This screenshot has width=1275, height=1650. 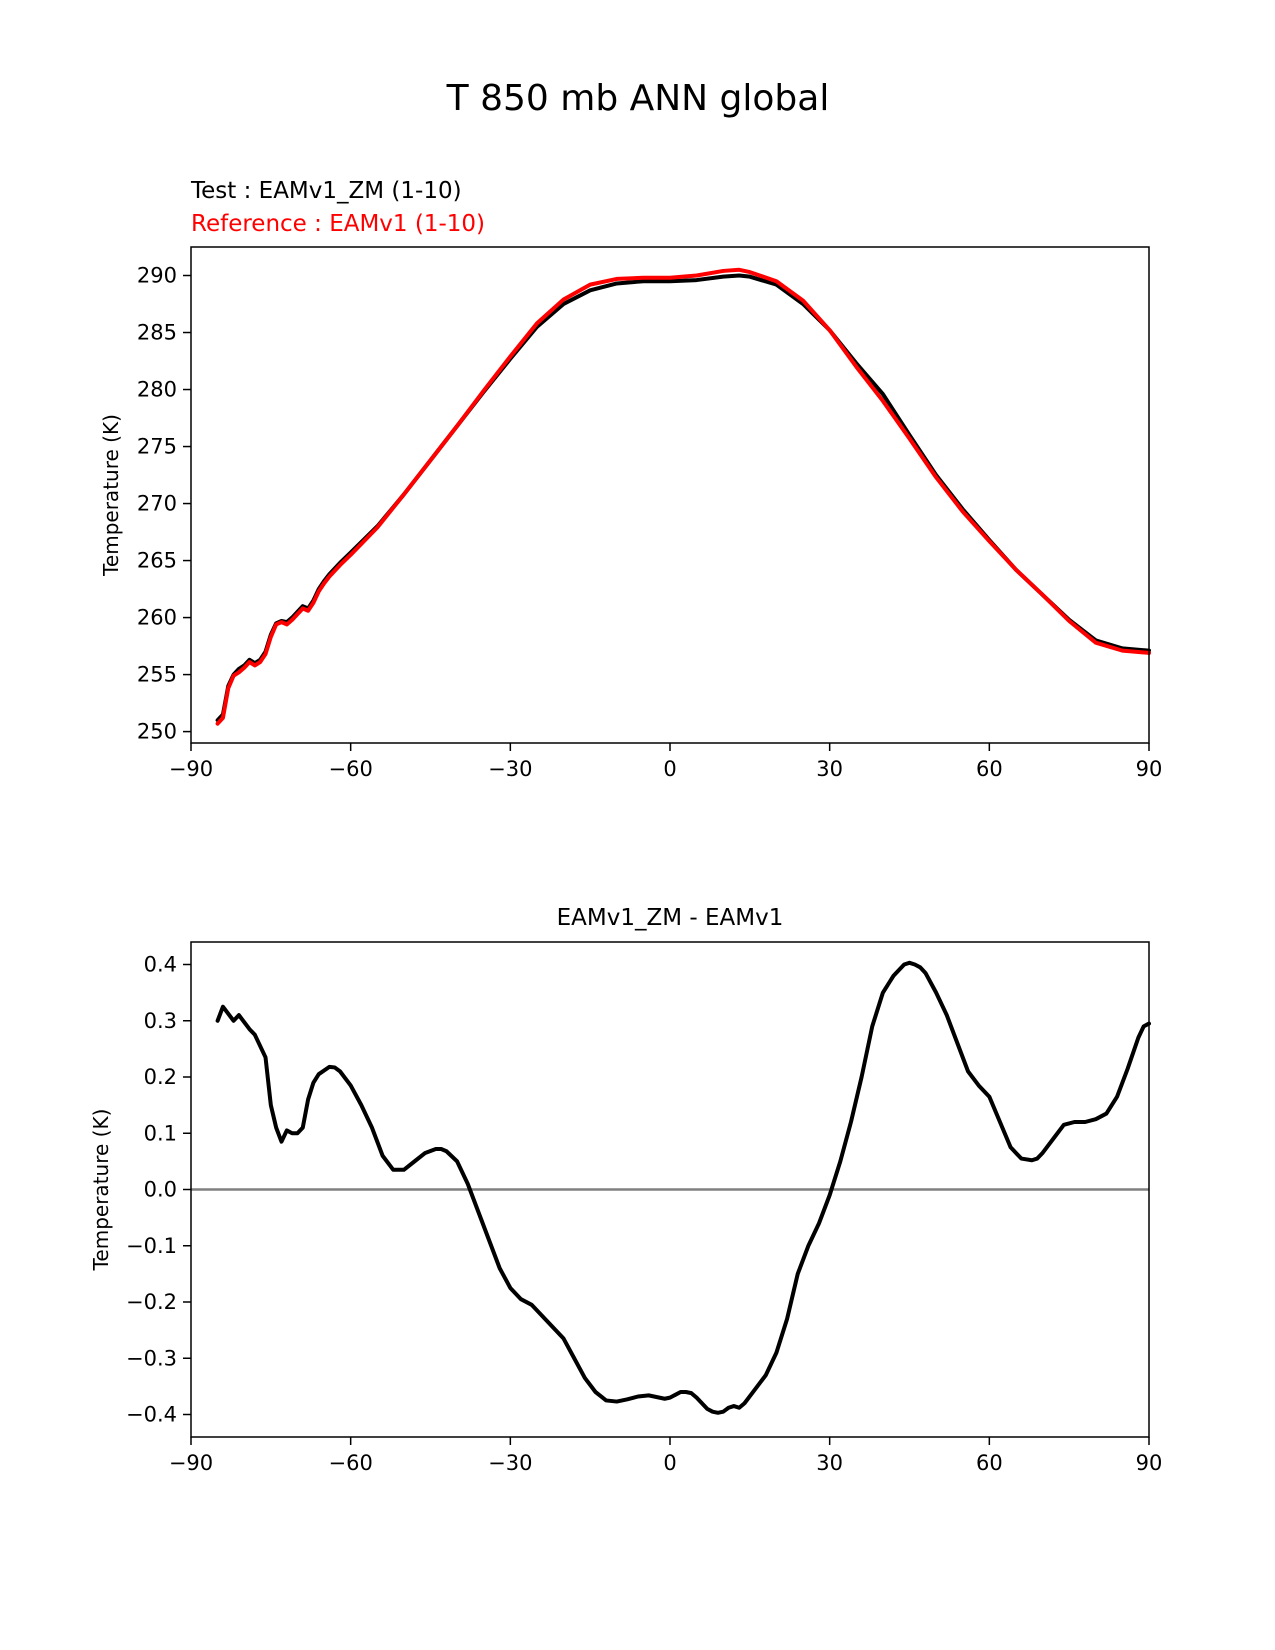 I want to click on bottom-y-tick-label: −0.1, so click(x=151, y=1246).